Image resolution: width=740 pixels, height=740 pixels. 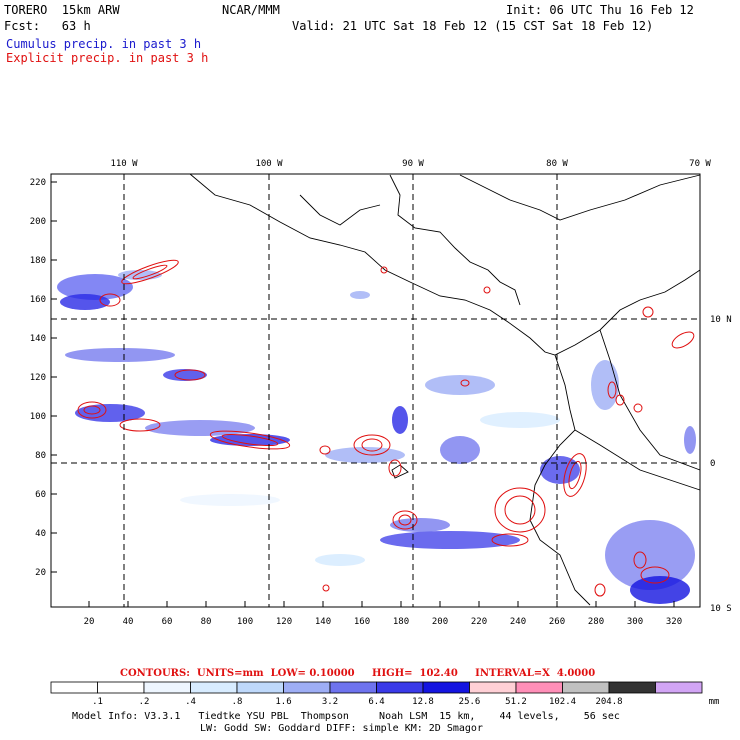 I want to click on y-tick-label: 20, so click(x=40, y=573).